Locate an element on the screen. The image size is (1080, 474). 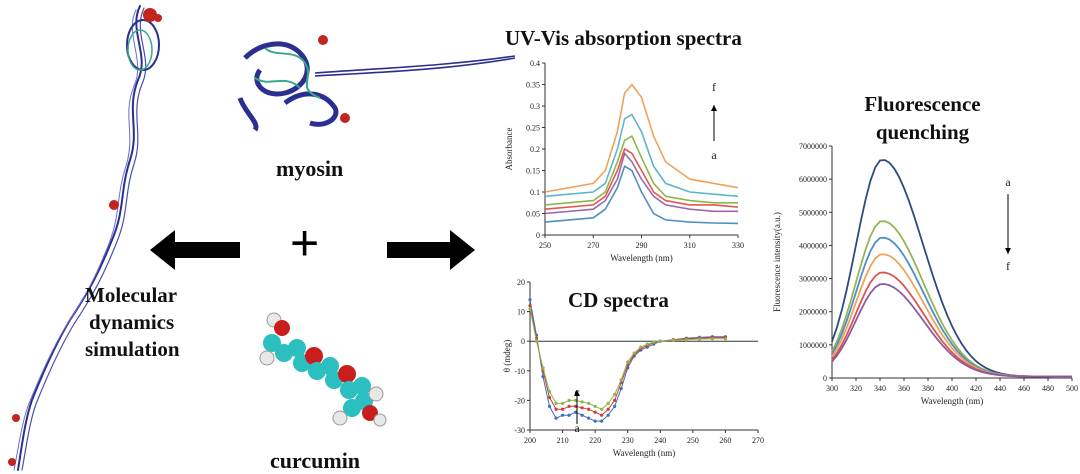
md-tangle-top is located at coordinates (144, 39).